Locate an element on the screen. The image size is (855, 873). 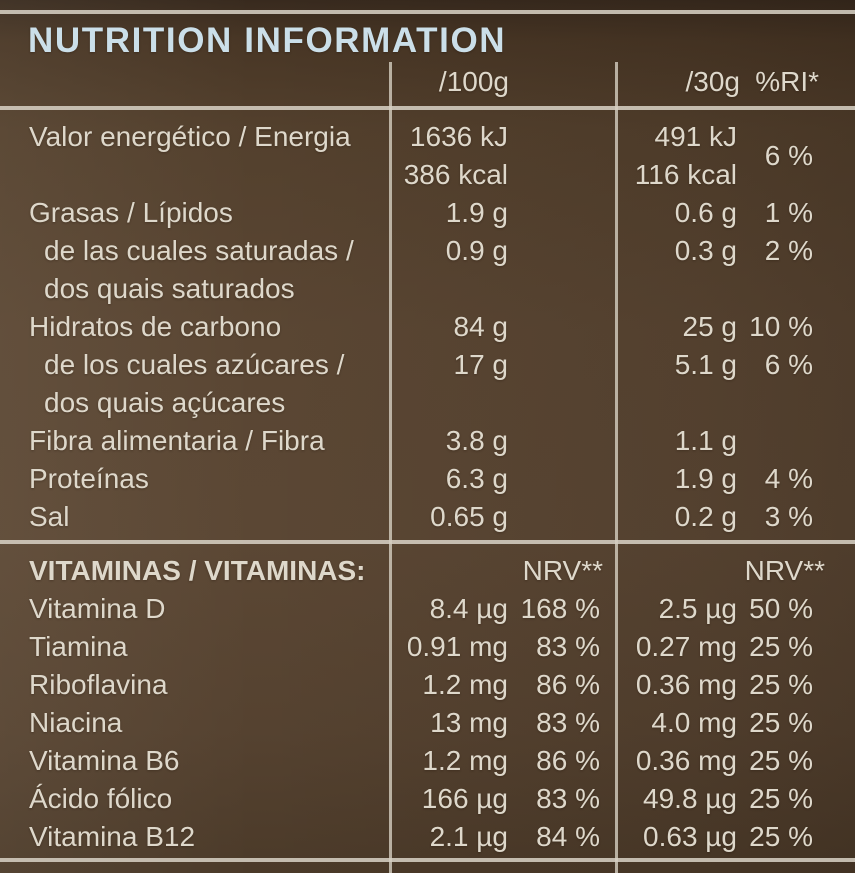
value-per30g: 0.3 g is located at coordinates (705, 250).